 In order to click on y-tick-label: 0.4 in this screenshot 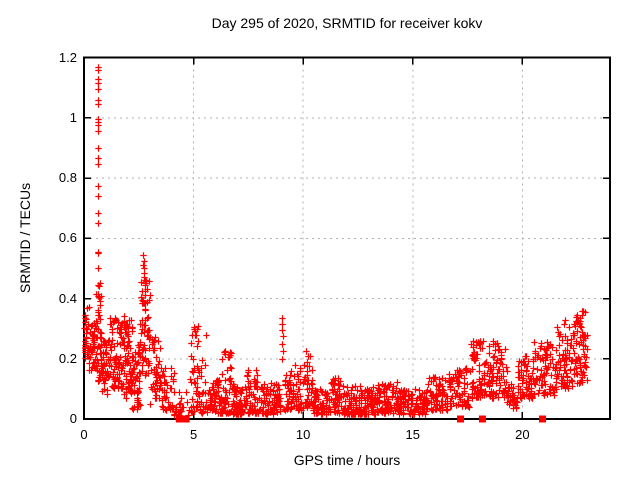, I will do `click(67, 298)`.